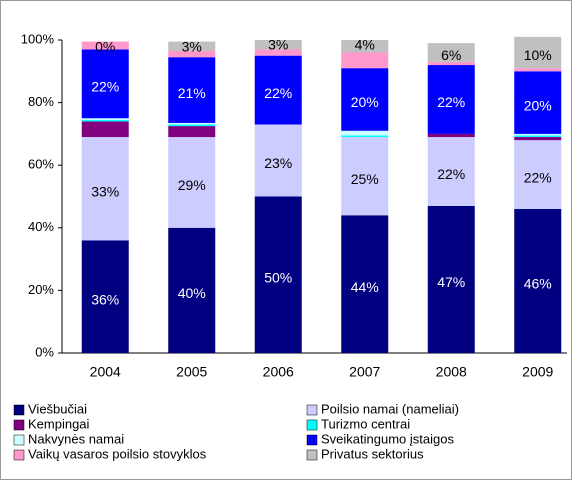 This screenshot has height=480, width=572. Describe the element at coordinates (365, 179) in the screenshot. I see `data-label: 25%` at that location.